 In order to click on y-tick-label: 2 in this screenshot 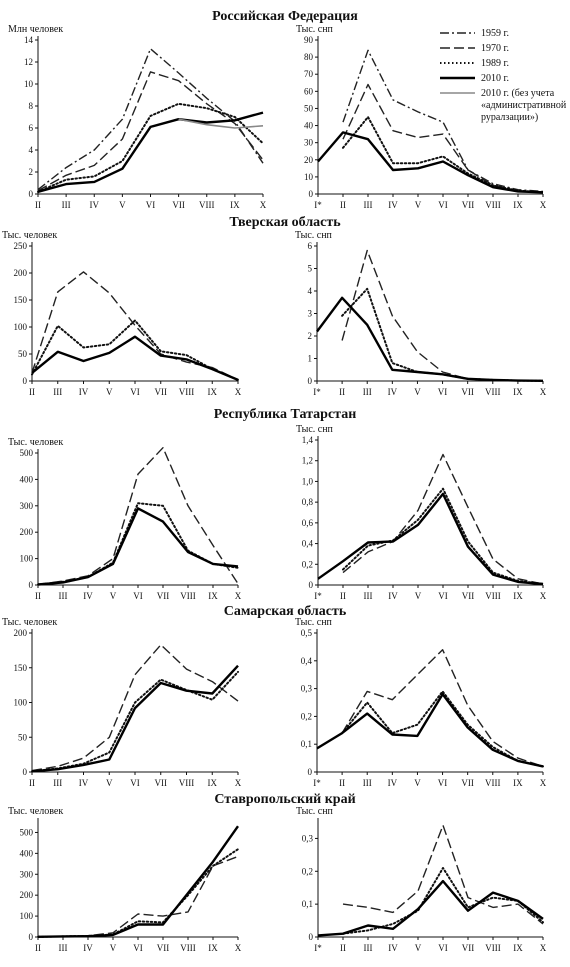, I will do `click(310, 336)`.